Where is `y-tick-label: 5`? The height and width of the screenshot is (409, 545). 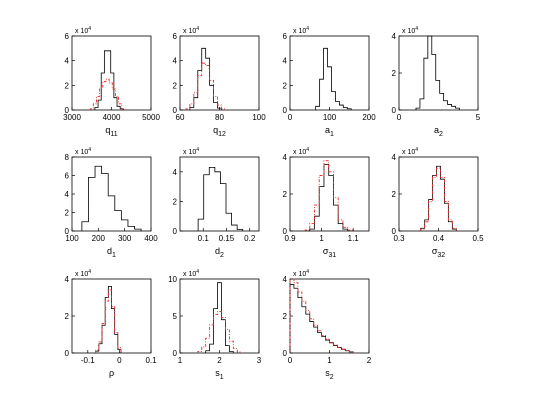 y-tick-label: 5 is located at coordinates (175, 316).